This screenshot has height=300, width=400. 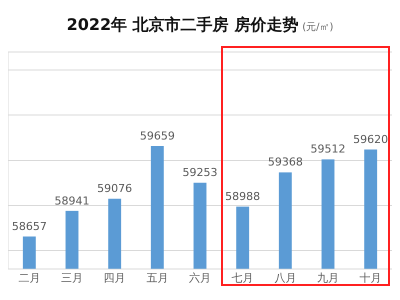 I want to click on x-tick-label: 四月, so click(x=115, y=277).